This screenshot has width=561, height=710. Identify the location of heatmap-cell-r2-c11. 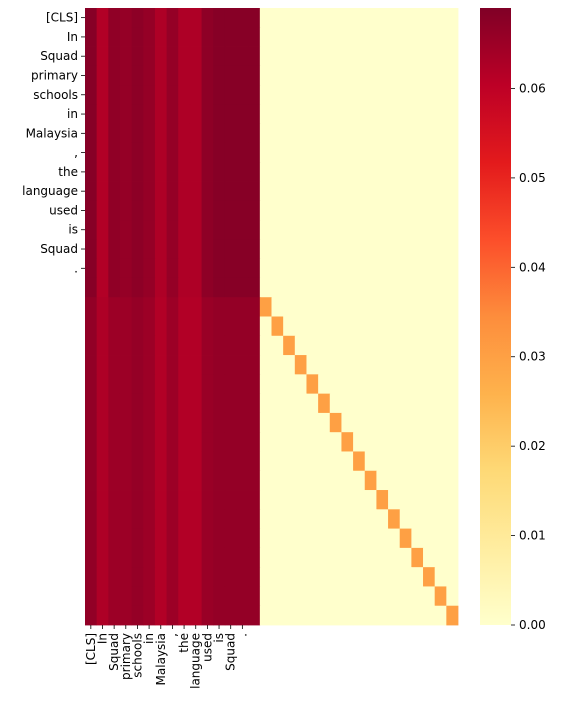
(219, 57).